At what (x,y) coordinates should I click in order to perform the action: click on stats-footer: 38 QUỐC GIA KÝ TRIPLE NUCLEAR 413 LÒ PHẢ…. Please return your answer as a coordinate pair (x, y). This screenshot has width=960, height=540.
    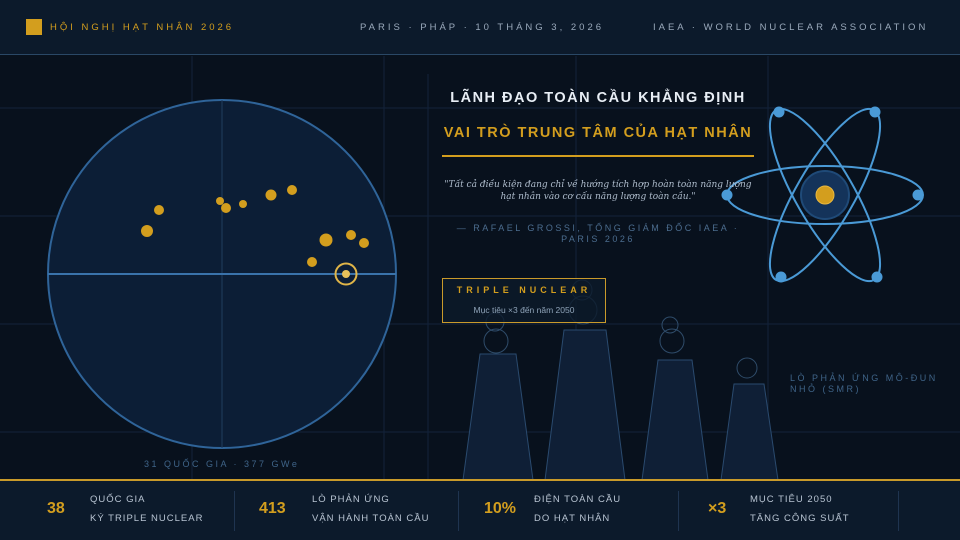
    Looking at the image, I should click on (480, 509).